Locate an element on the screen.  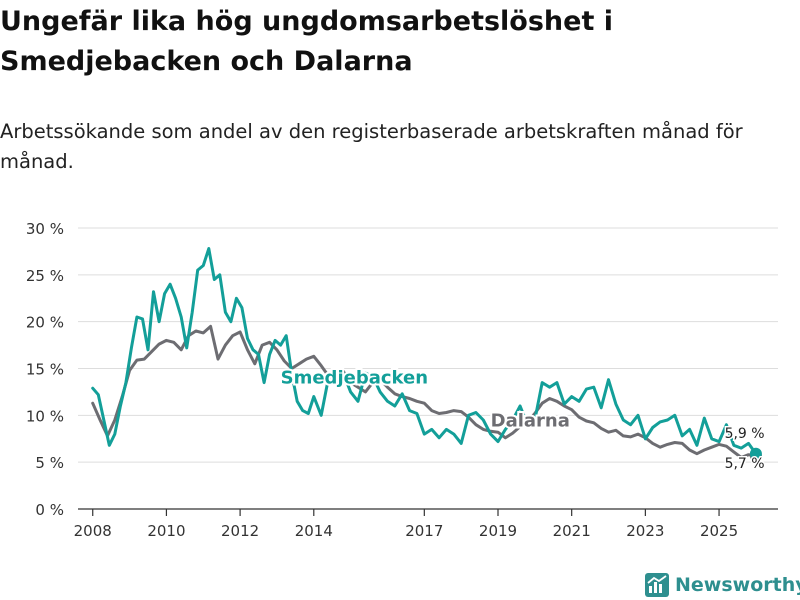
y-tick-label-10: 10 % is located at coordinates (45, 416).